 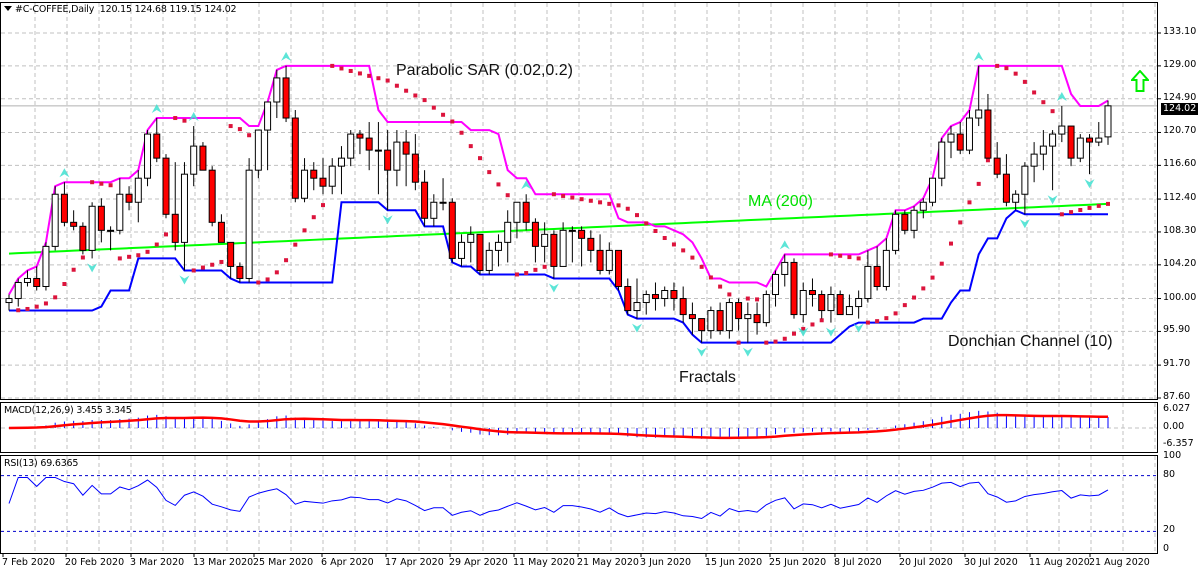 What do you see at coordinates (347, 562) in the screenshot?
I see `time-label: 6 Apr 2020` at bounding box center [347, 562].